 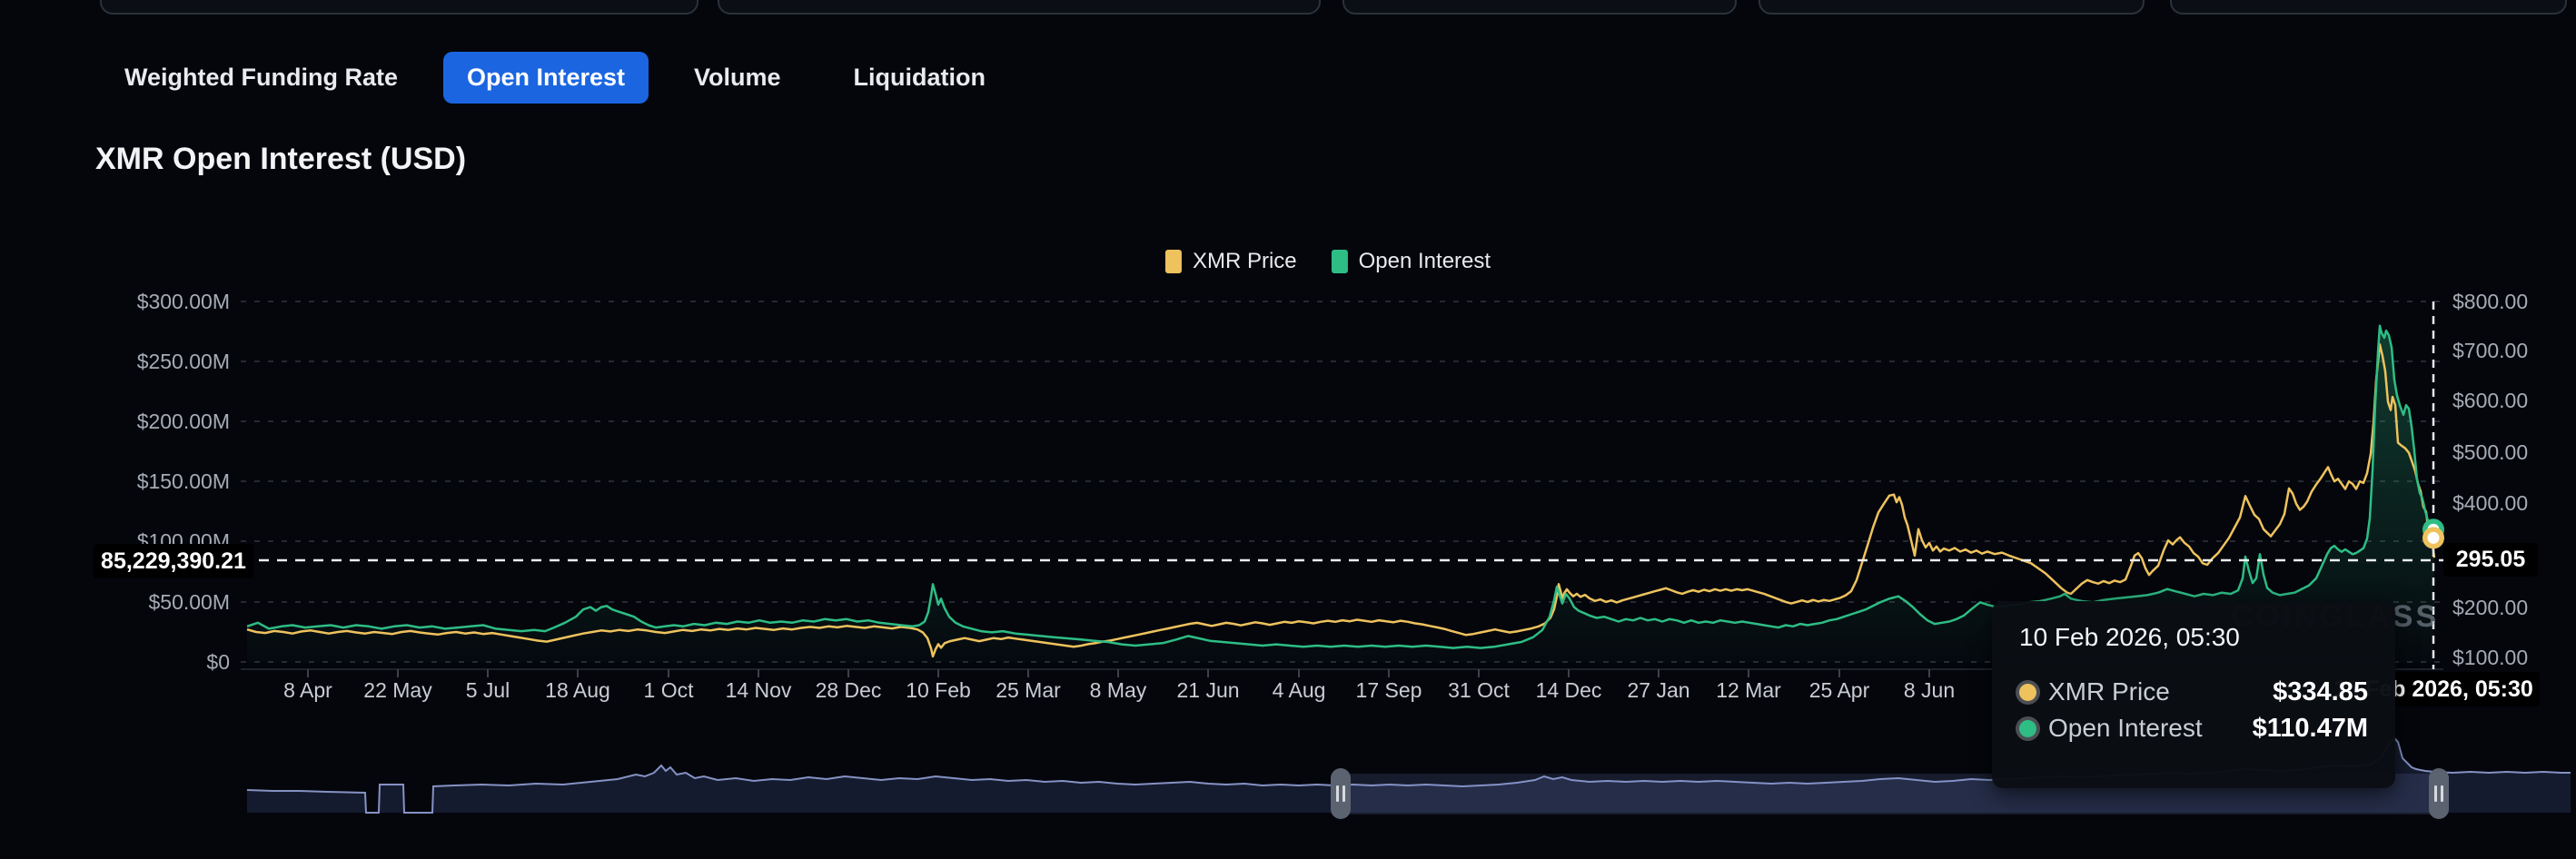 I want to click on x-axis-tick-label: 25 Apr, so click(x=1839, y=690).